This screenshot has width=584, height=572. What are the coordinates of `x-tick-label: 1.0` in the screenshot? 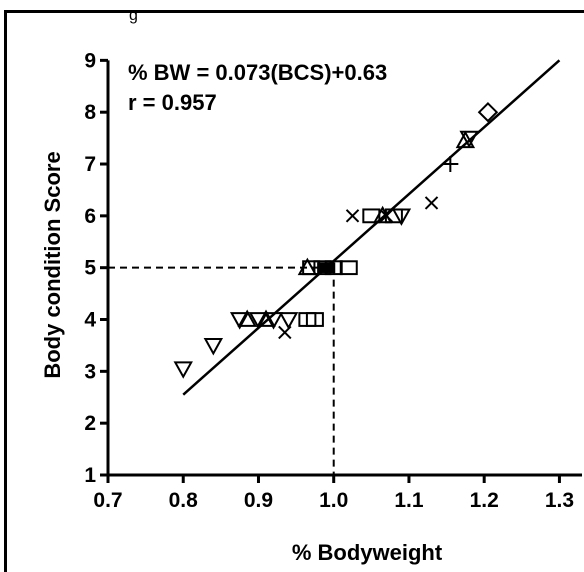 It's located at (333, 500).